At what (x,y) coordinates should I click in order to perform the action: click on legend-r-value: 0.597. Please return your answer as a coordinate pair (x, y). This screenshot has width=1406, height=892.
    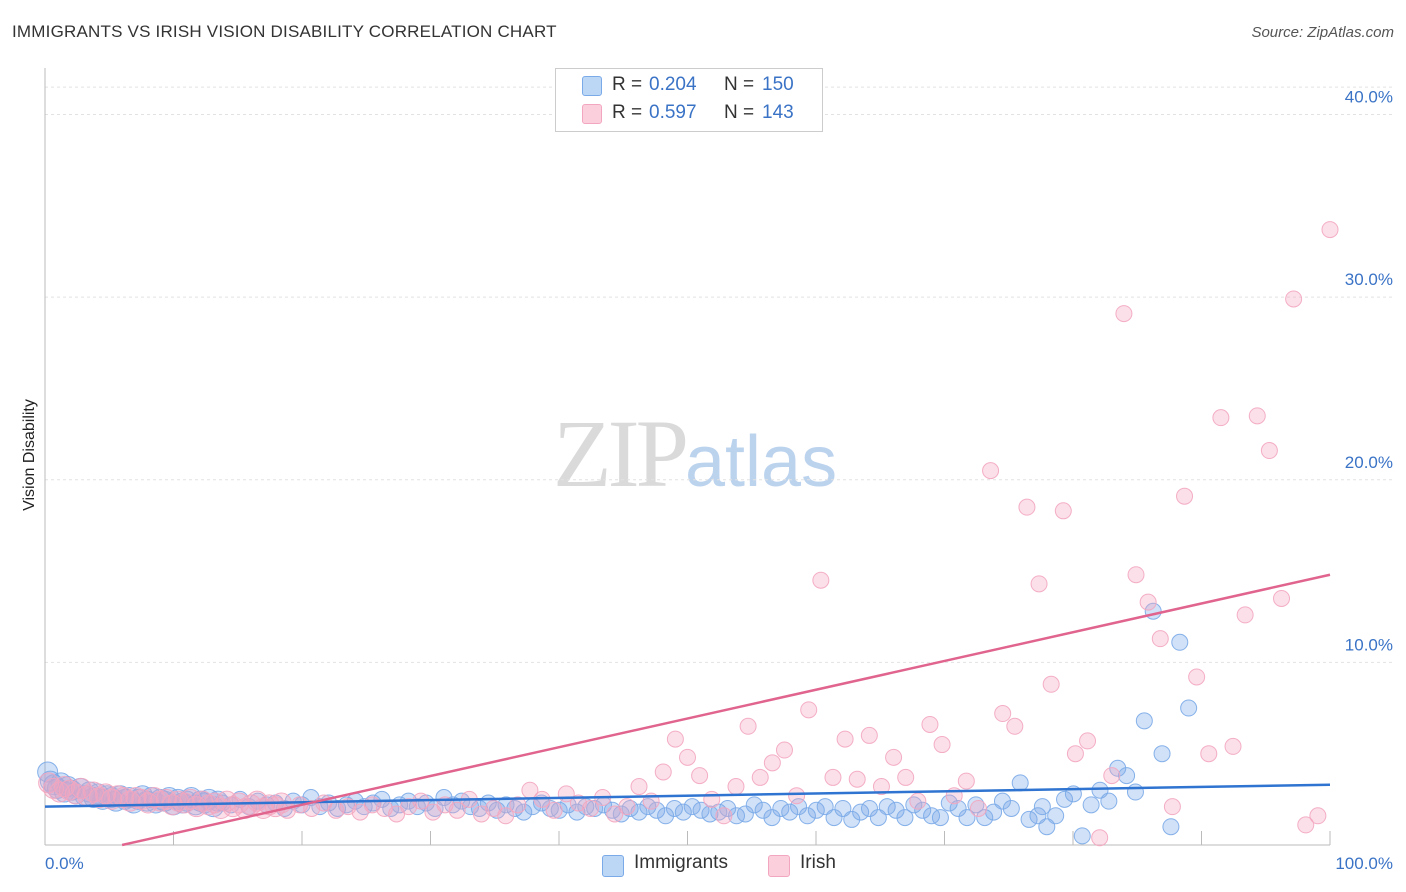
    Looking at the image, I should click on (673, 112).